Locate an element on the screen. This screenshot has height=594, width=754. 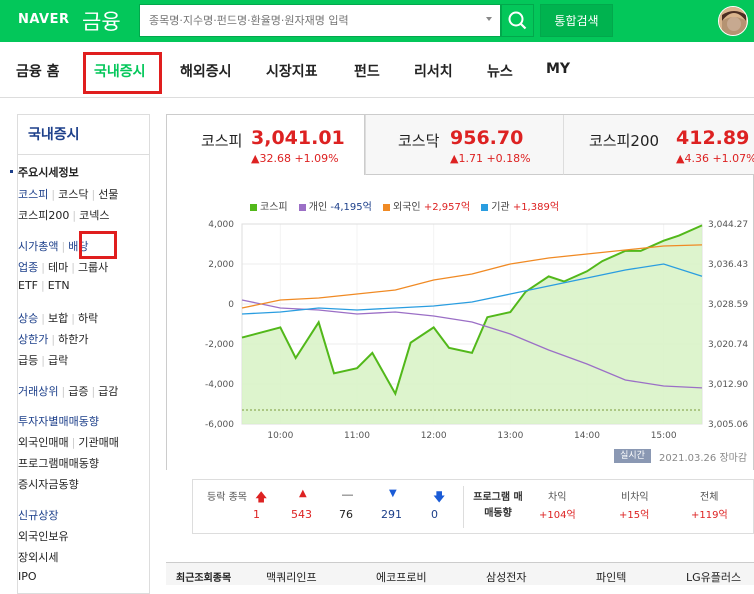
search-button is located at coordinates (517, 20).